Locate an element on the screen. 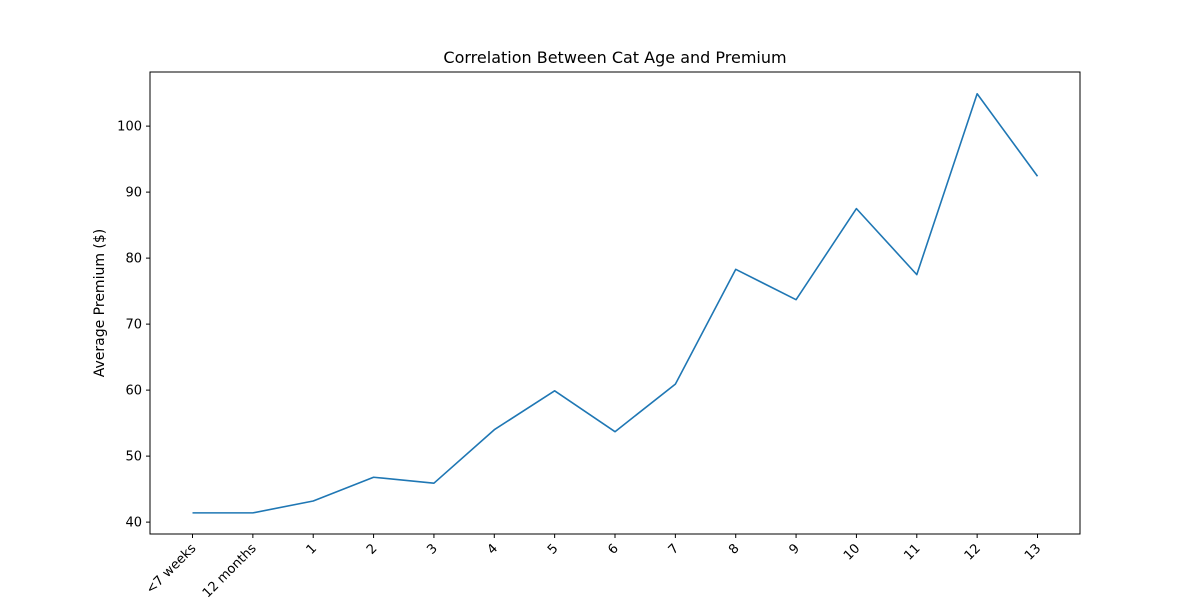 The width and height of the screenshot is (1200, 600). x-axis-ticks: <7 weeks 12 months 1 2 3 4 5 6 7 8 9 10 11 12 13 is located at coordinates (593, 567).